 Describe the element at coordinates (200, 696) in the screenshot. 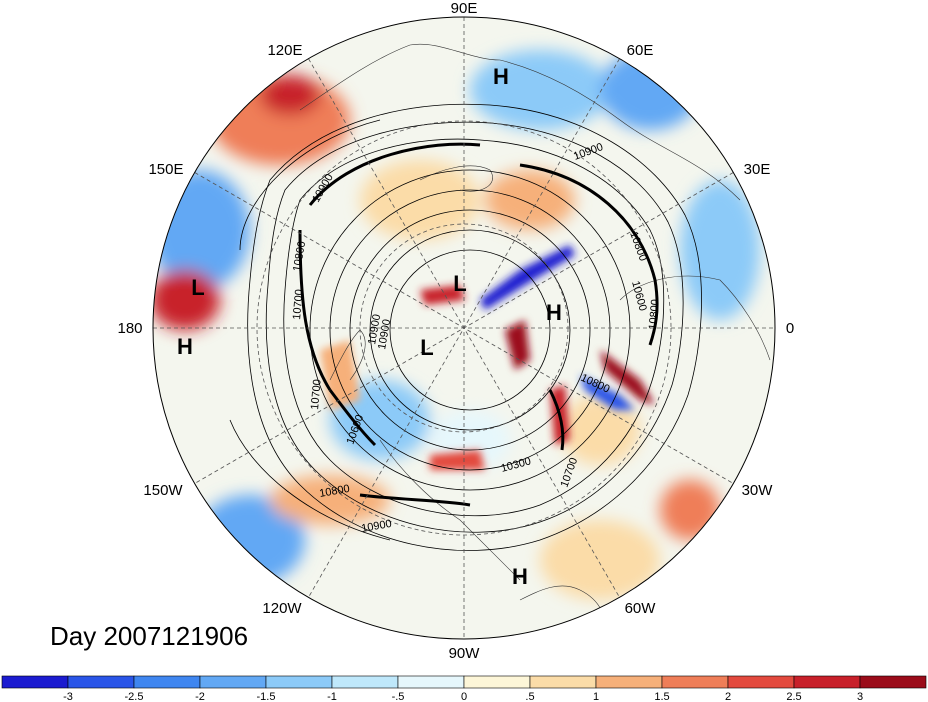

I see `colorbar-tick-label: -2` at that location.